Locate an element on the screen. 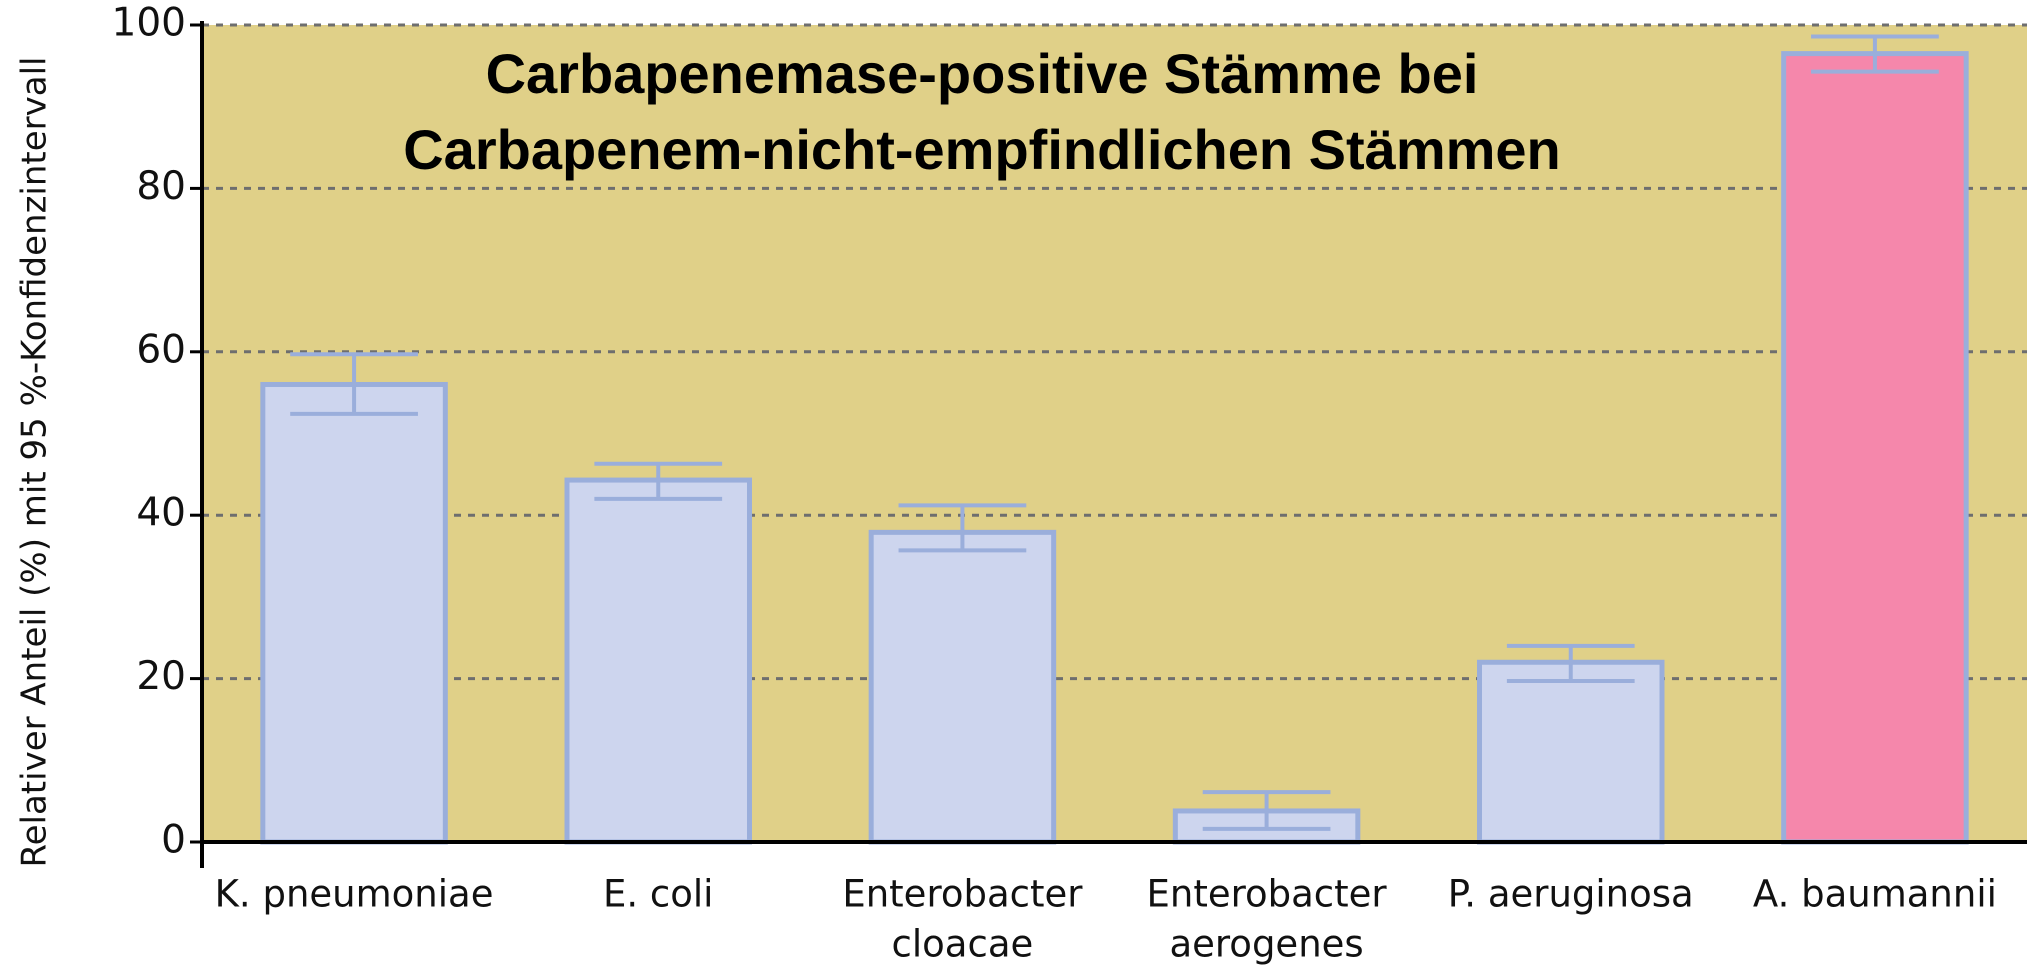 The image size is (2040, 974). y-tick-label: 40 is located at coordinates (161, 513).